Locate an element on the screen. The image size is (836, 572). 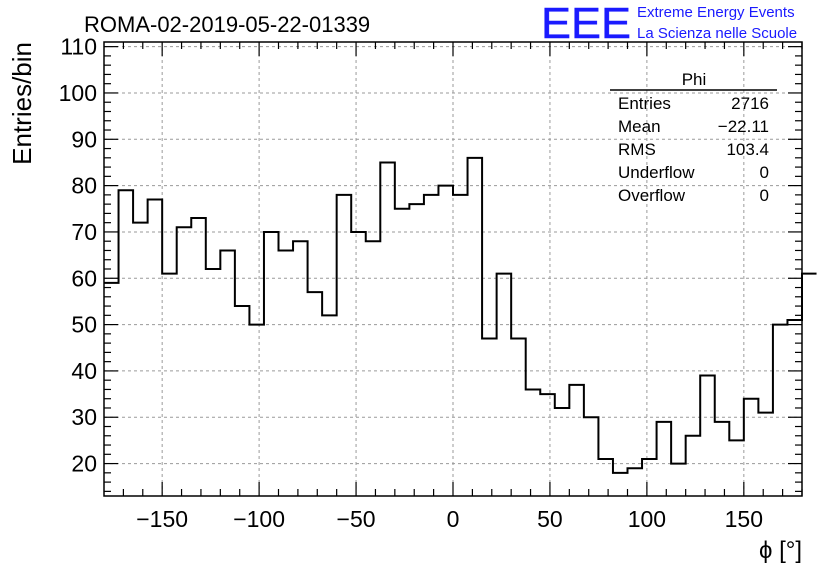
y-tick-label: 40 is located at coordinates (84, 371).